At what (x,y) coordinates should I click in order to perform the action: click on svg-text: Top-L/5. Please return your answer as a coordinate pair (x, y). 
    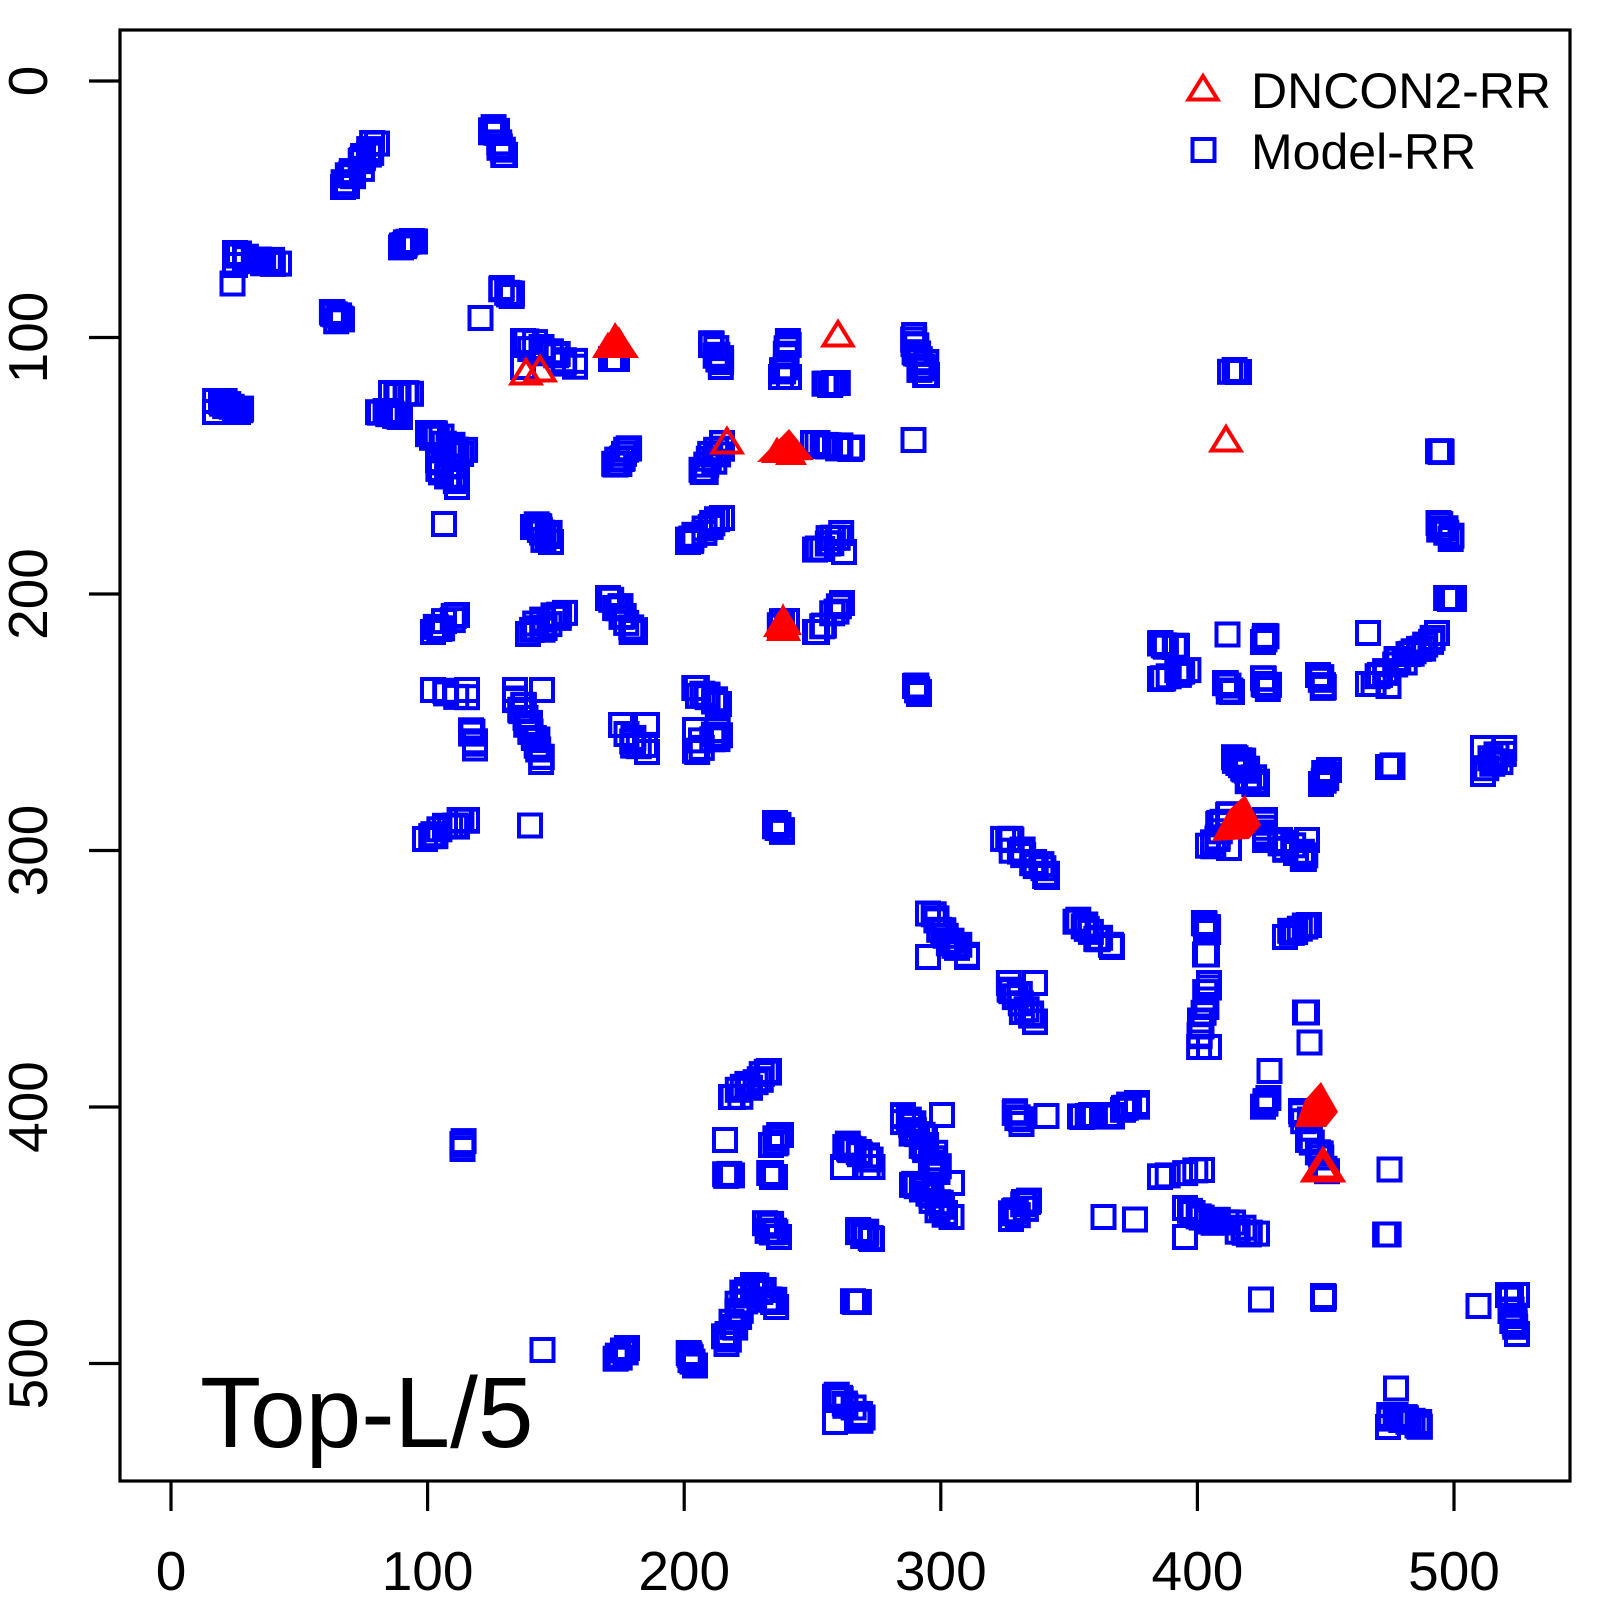
    Looking at the image, I should click on (367, 1413).